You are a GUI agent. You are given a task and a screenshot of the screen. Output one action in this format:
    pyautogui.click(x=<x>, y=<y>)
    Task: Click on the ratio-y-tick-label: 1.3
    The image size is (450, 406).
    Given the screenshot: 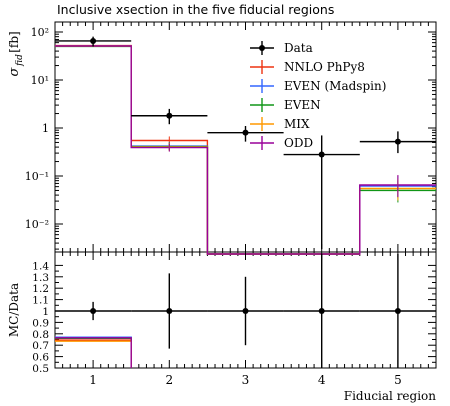 What is the action you would take?
    pyautogui.click(x=40, y=278)
    